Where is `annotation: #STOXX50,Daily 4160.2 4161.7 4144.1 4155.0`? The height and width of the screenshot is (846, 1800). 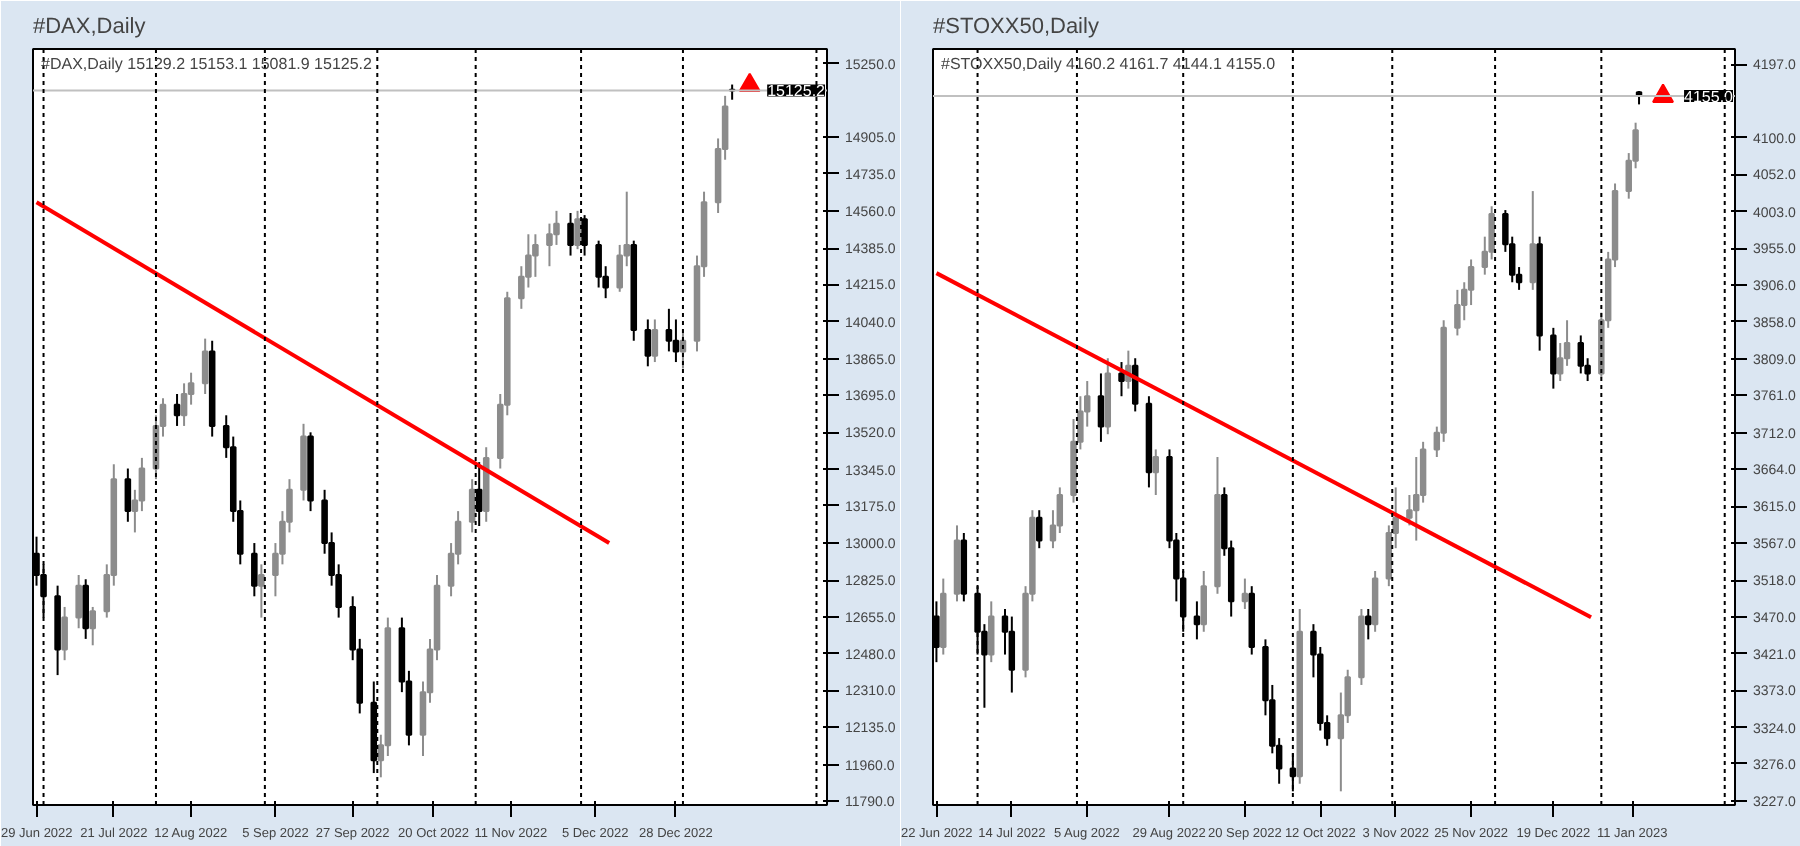
annotation: #STOXX50,Daily 4160.2 4161.7 4144.1 4155.0 is located at coordinates (1109, 64).